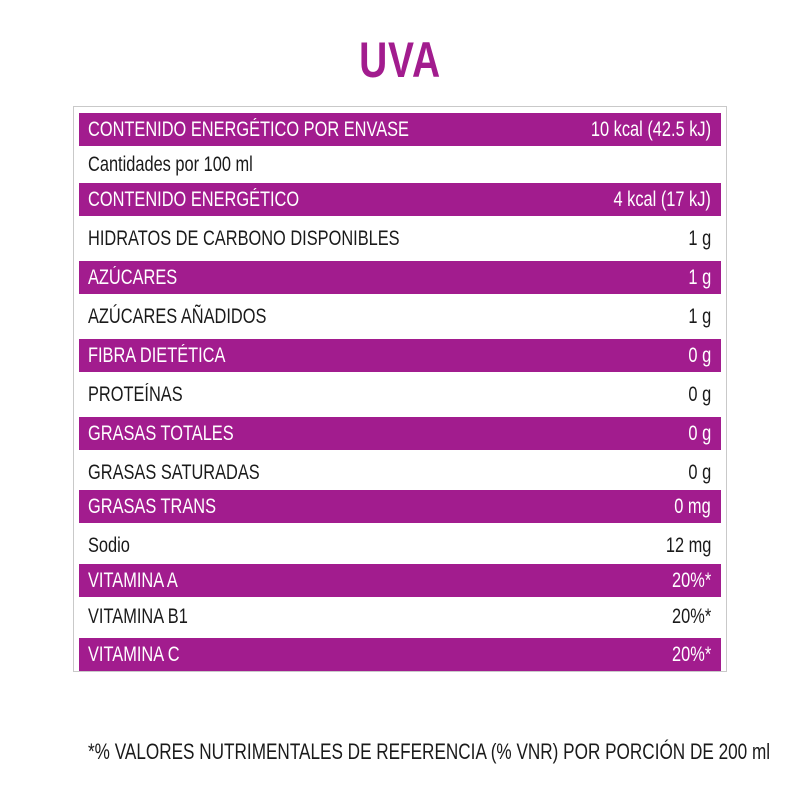  What do you see at coordinates (138, 616) in the screenshot?
I see `row-label: VITAMINA B1` at bounding box center [138, 616].